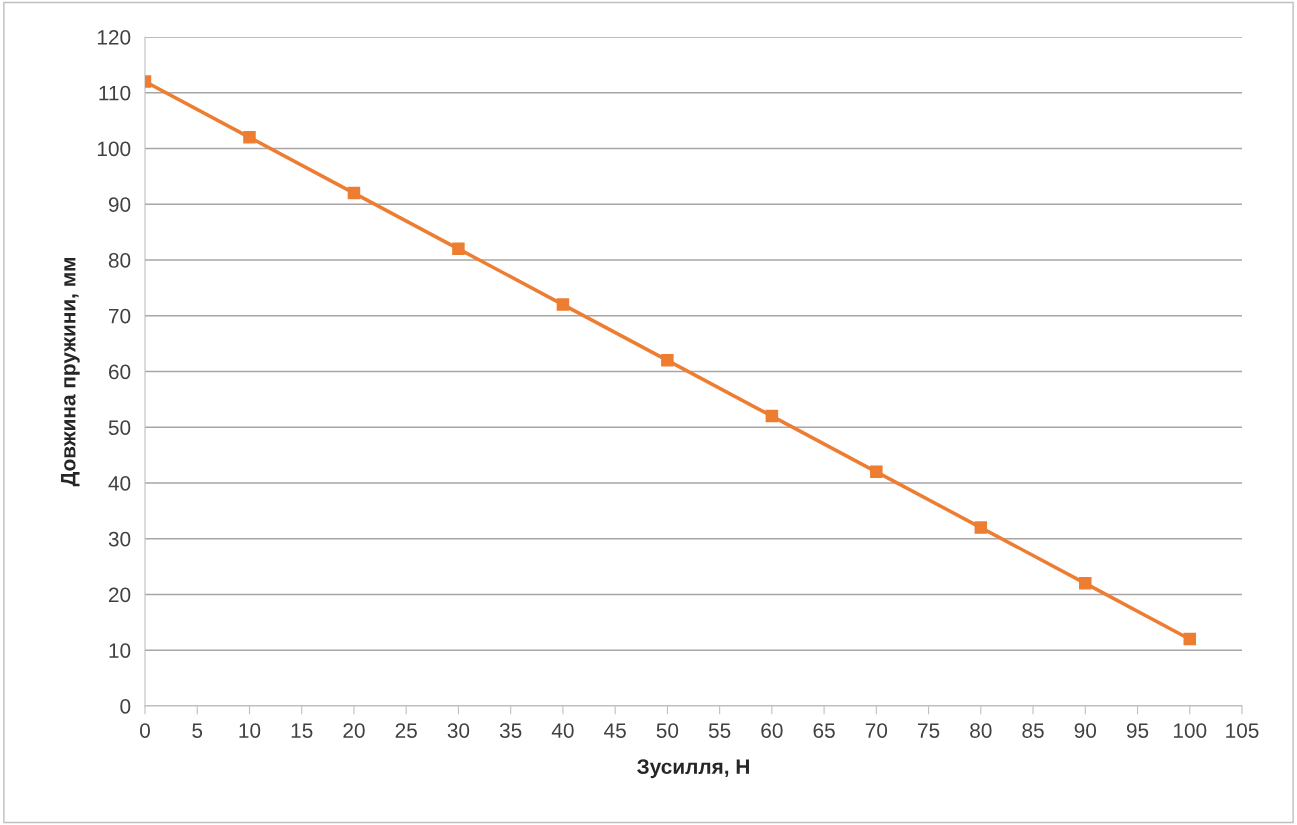 Image resolution: width=1297 pixels, height=825 pixels. I want to click on x-tick-label: 45, so click(615, 730).